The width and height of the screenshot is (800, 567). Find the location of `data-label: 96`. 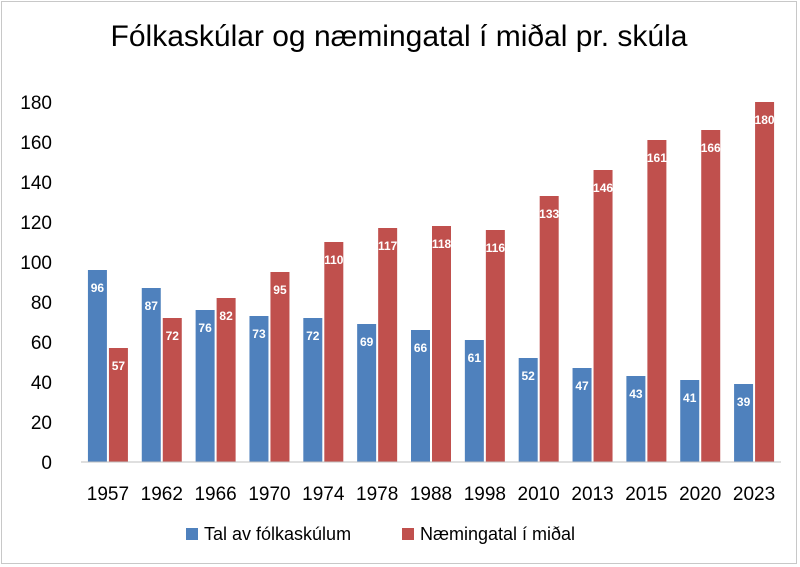

data-label: 96 is located at coordinates (98, 288).